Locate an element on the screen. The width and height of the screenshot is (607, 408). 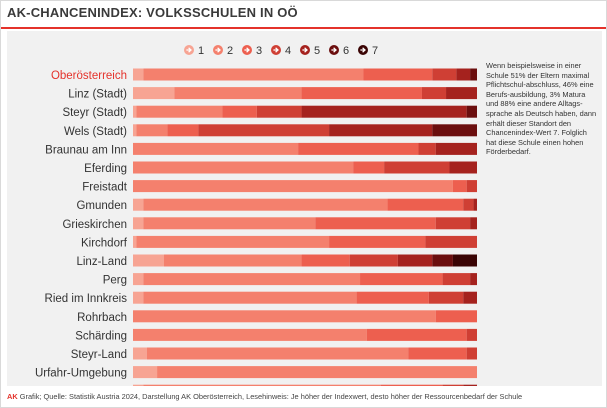
category-label: Wels (Stadt) is located at coordinates (95, 132).